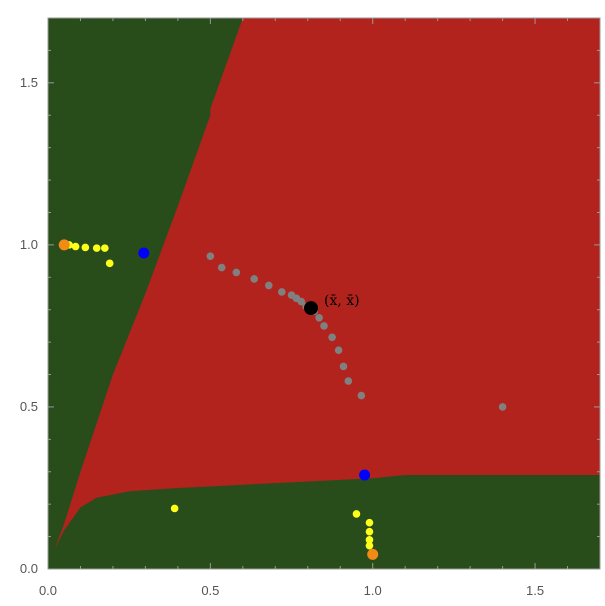  I want to click on black-point, so click(311, 308).